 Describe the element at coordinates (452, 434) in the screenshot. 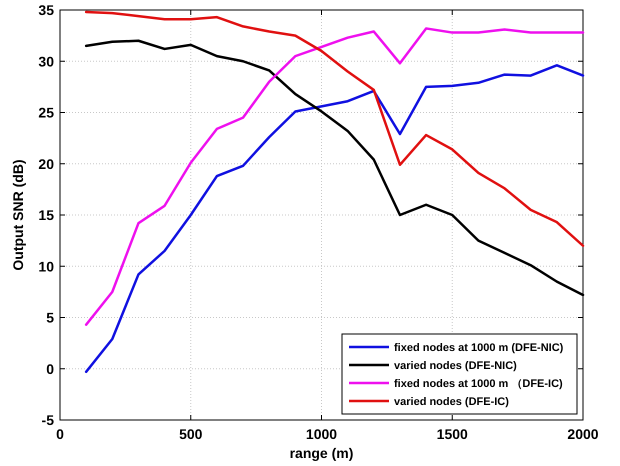

I see `x-tick-label: 1500` at that location.